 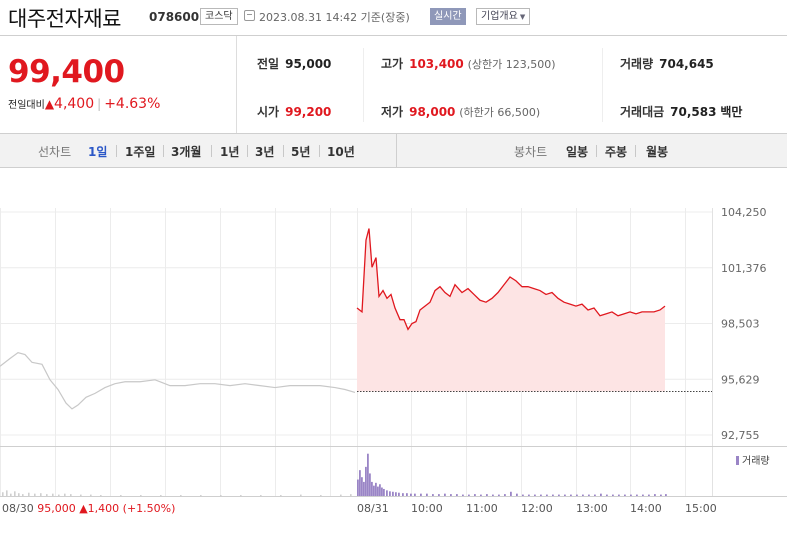 What do you see at coordinates (701, 508) in the screenshot?
I see `x-tick-label: 15:00` at bounding box center [701, 508].